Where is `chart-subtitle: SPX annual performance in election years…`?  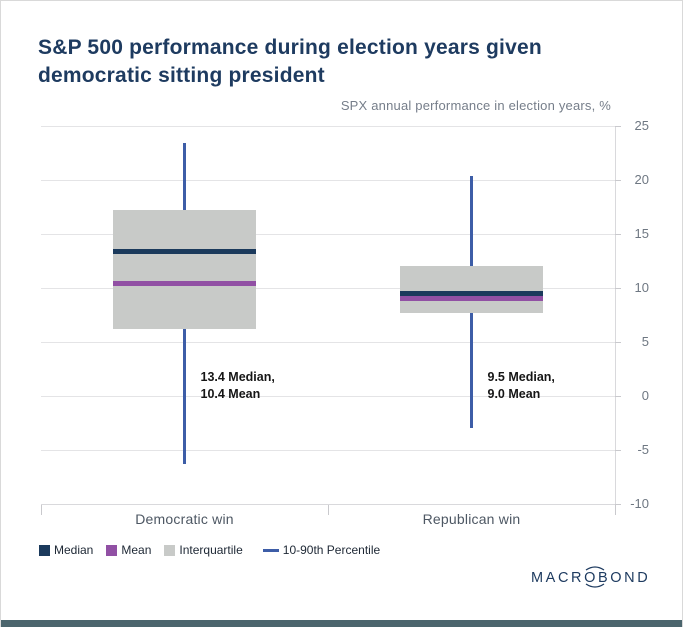
chart-subtitle: SPX annual performance in election years… is located at coordinates (475, 105).